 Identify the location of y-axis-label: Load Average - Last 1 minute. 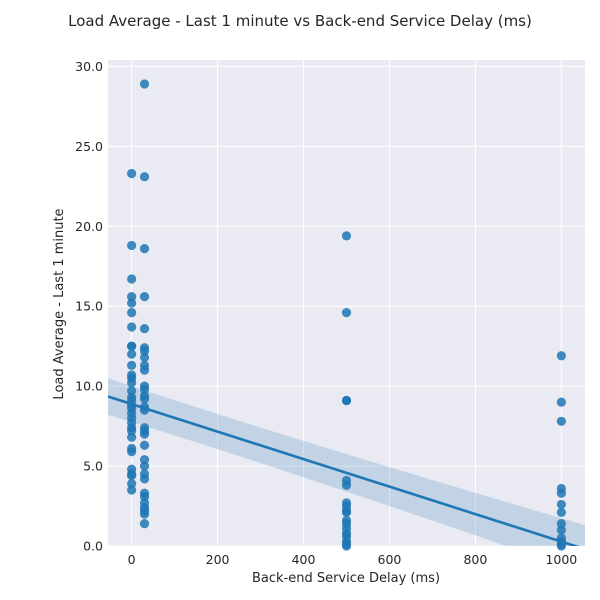
(59, 303).